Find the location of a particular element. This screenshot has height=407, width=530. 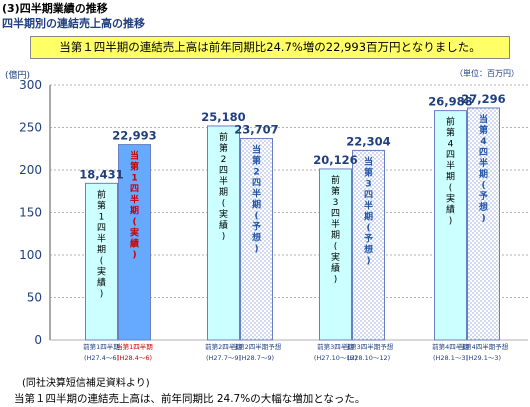

y-tick-label: 0 is located at coordinates (38, 340).